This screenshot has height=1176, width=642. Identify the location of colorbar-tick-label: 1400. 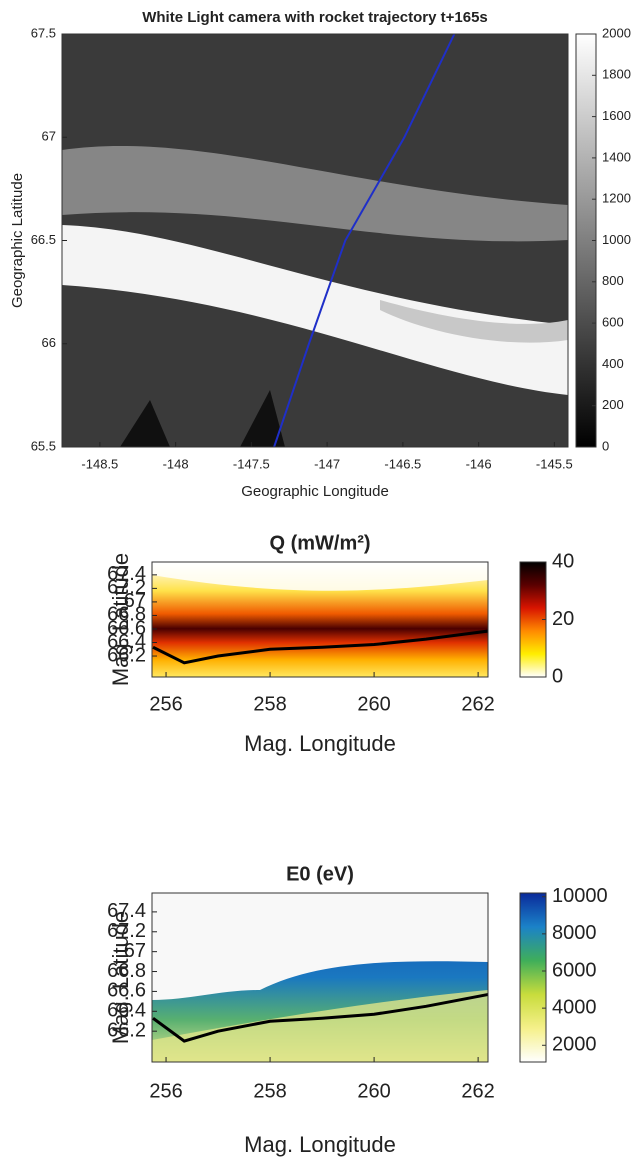
(616, 156).